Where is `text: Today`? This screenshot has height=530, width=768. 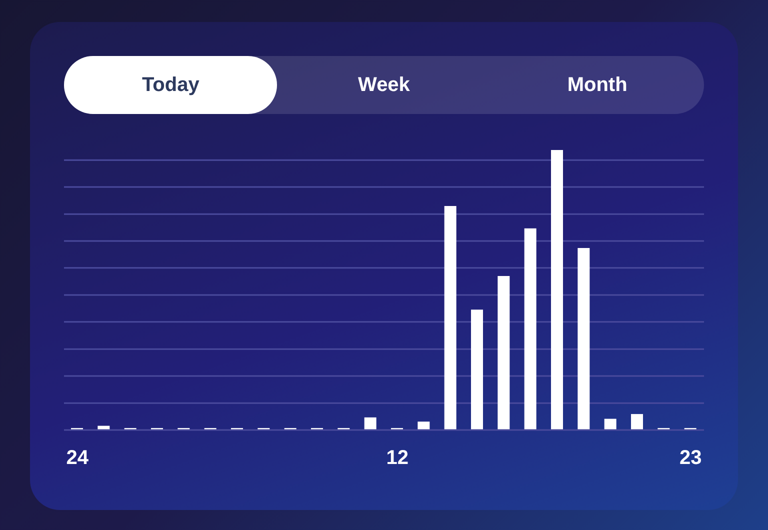
text: Today is located at coordinates (171, 85).